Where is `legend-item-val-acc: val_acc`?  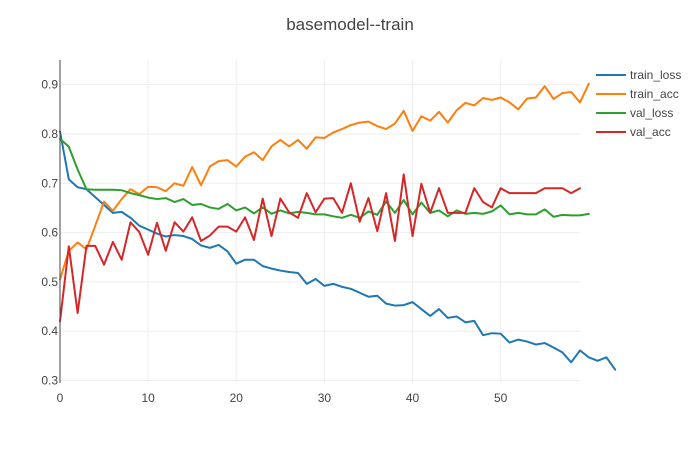 legend-item-val-acc: val_acc is located at coordinates (633, 132).